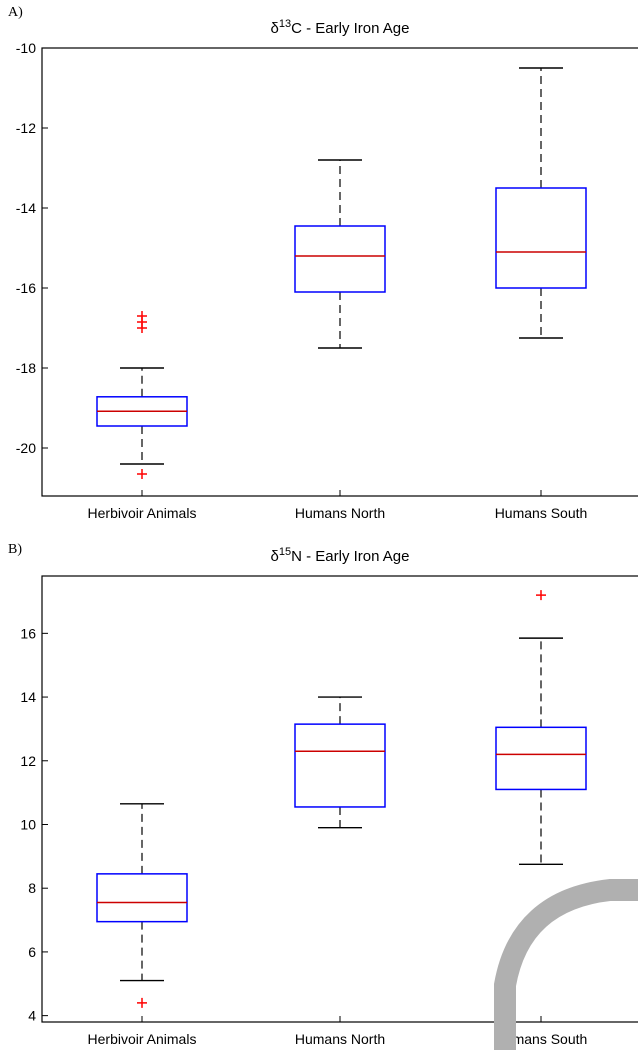  I want to click on panel-b-title-prefix: δ, so click(275, 556).